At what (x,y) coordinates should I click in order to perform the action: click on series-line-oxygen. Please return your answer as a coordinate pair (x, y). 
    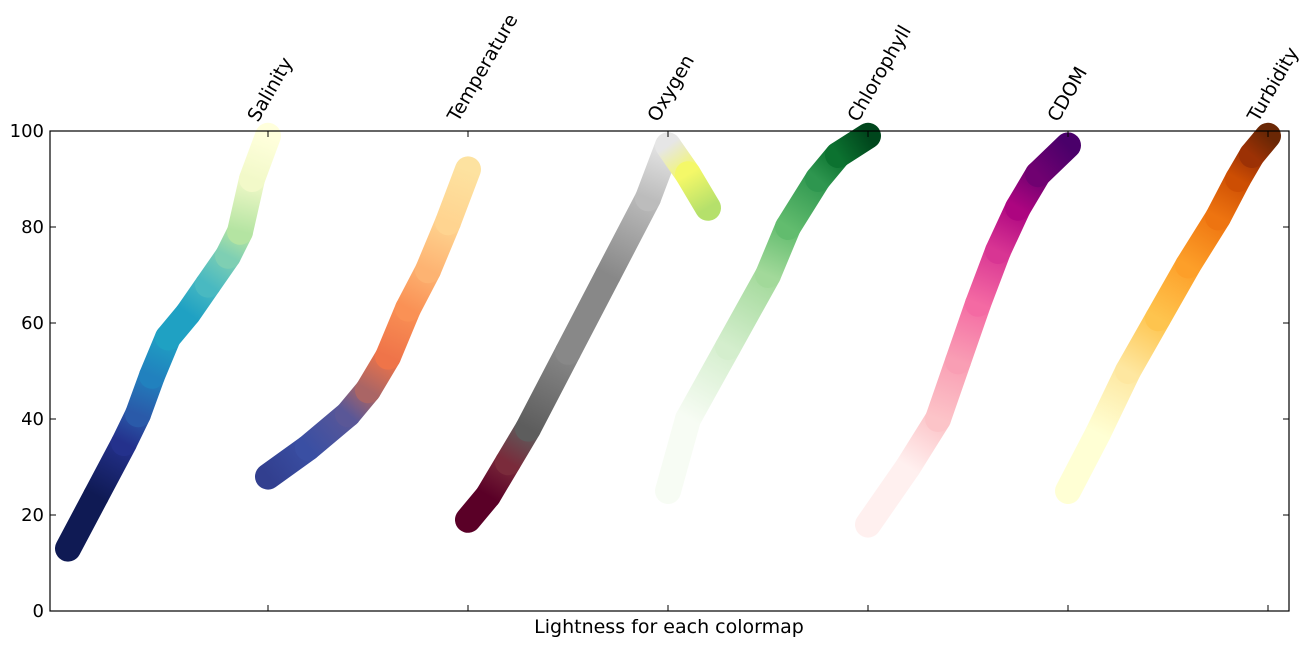
    Looking at the image, I should click on (588, 332).